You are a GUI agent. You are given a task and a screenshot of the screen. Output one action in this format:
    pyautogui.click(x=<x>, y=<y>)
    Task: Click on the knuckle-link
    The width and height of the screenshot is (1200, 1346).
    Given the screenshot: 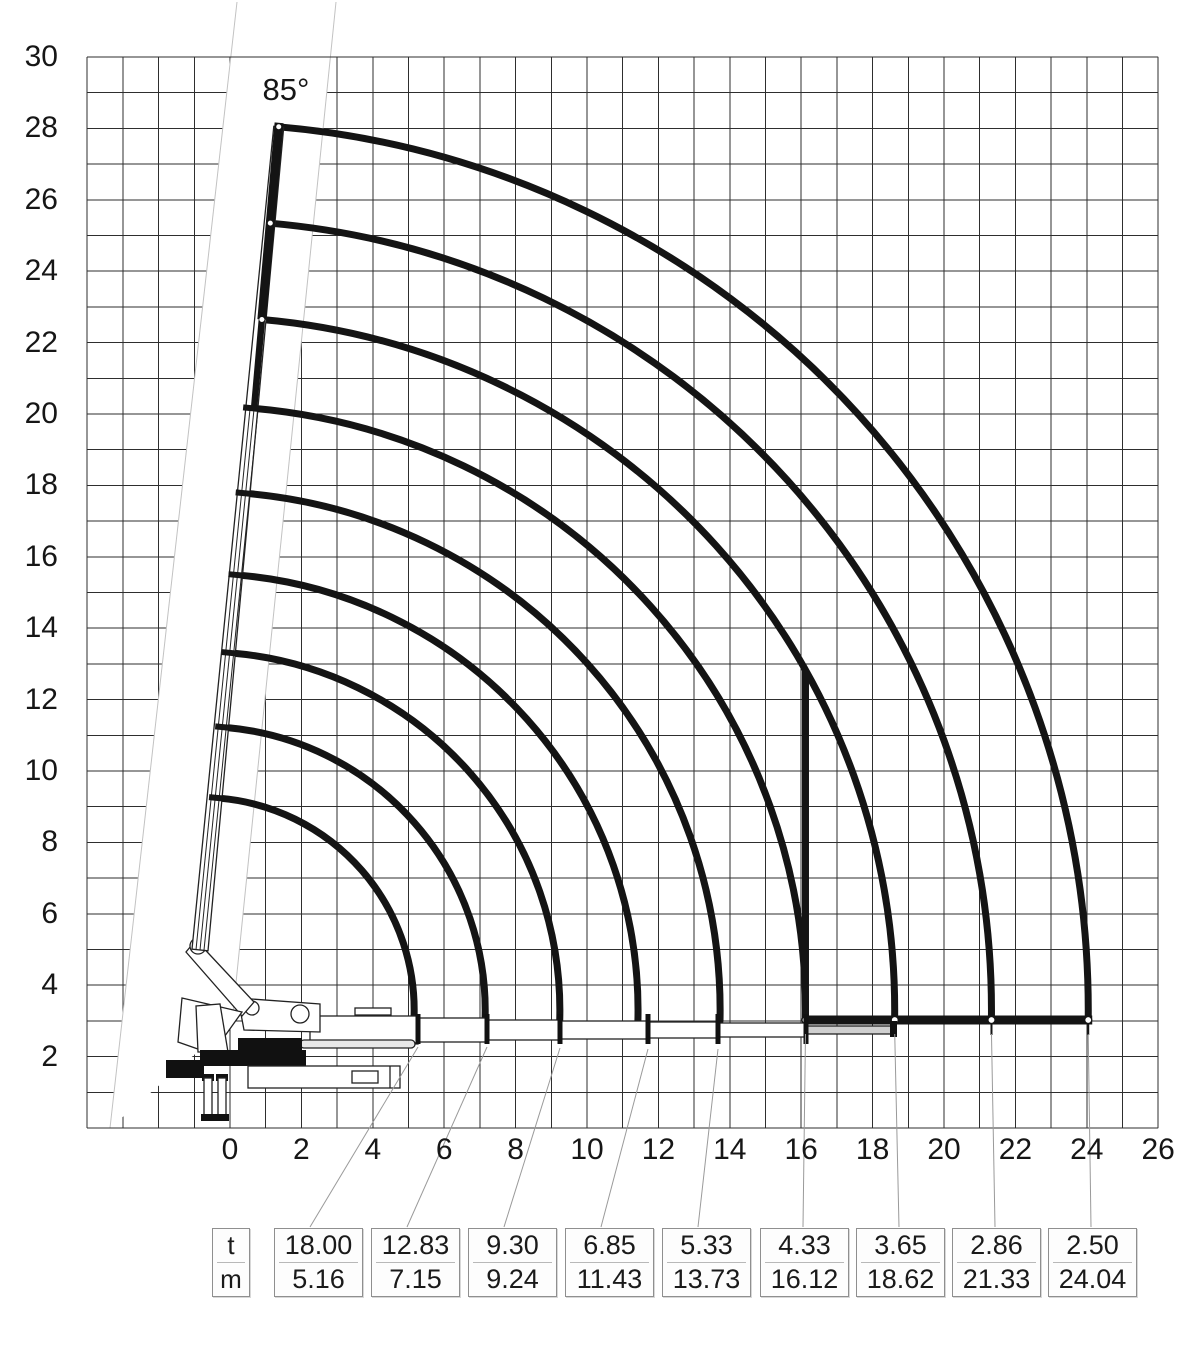 What is the action you would take?
    pyautogui.click(x=220, y=978)
    